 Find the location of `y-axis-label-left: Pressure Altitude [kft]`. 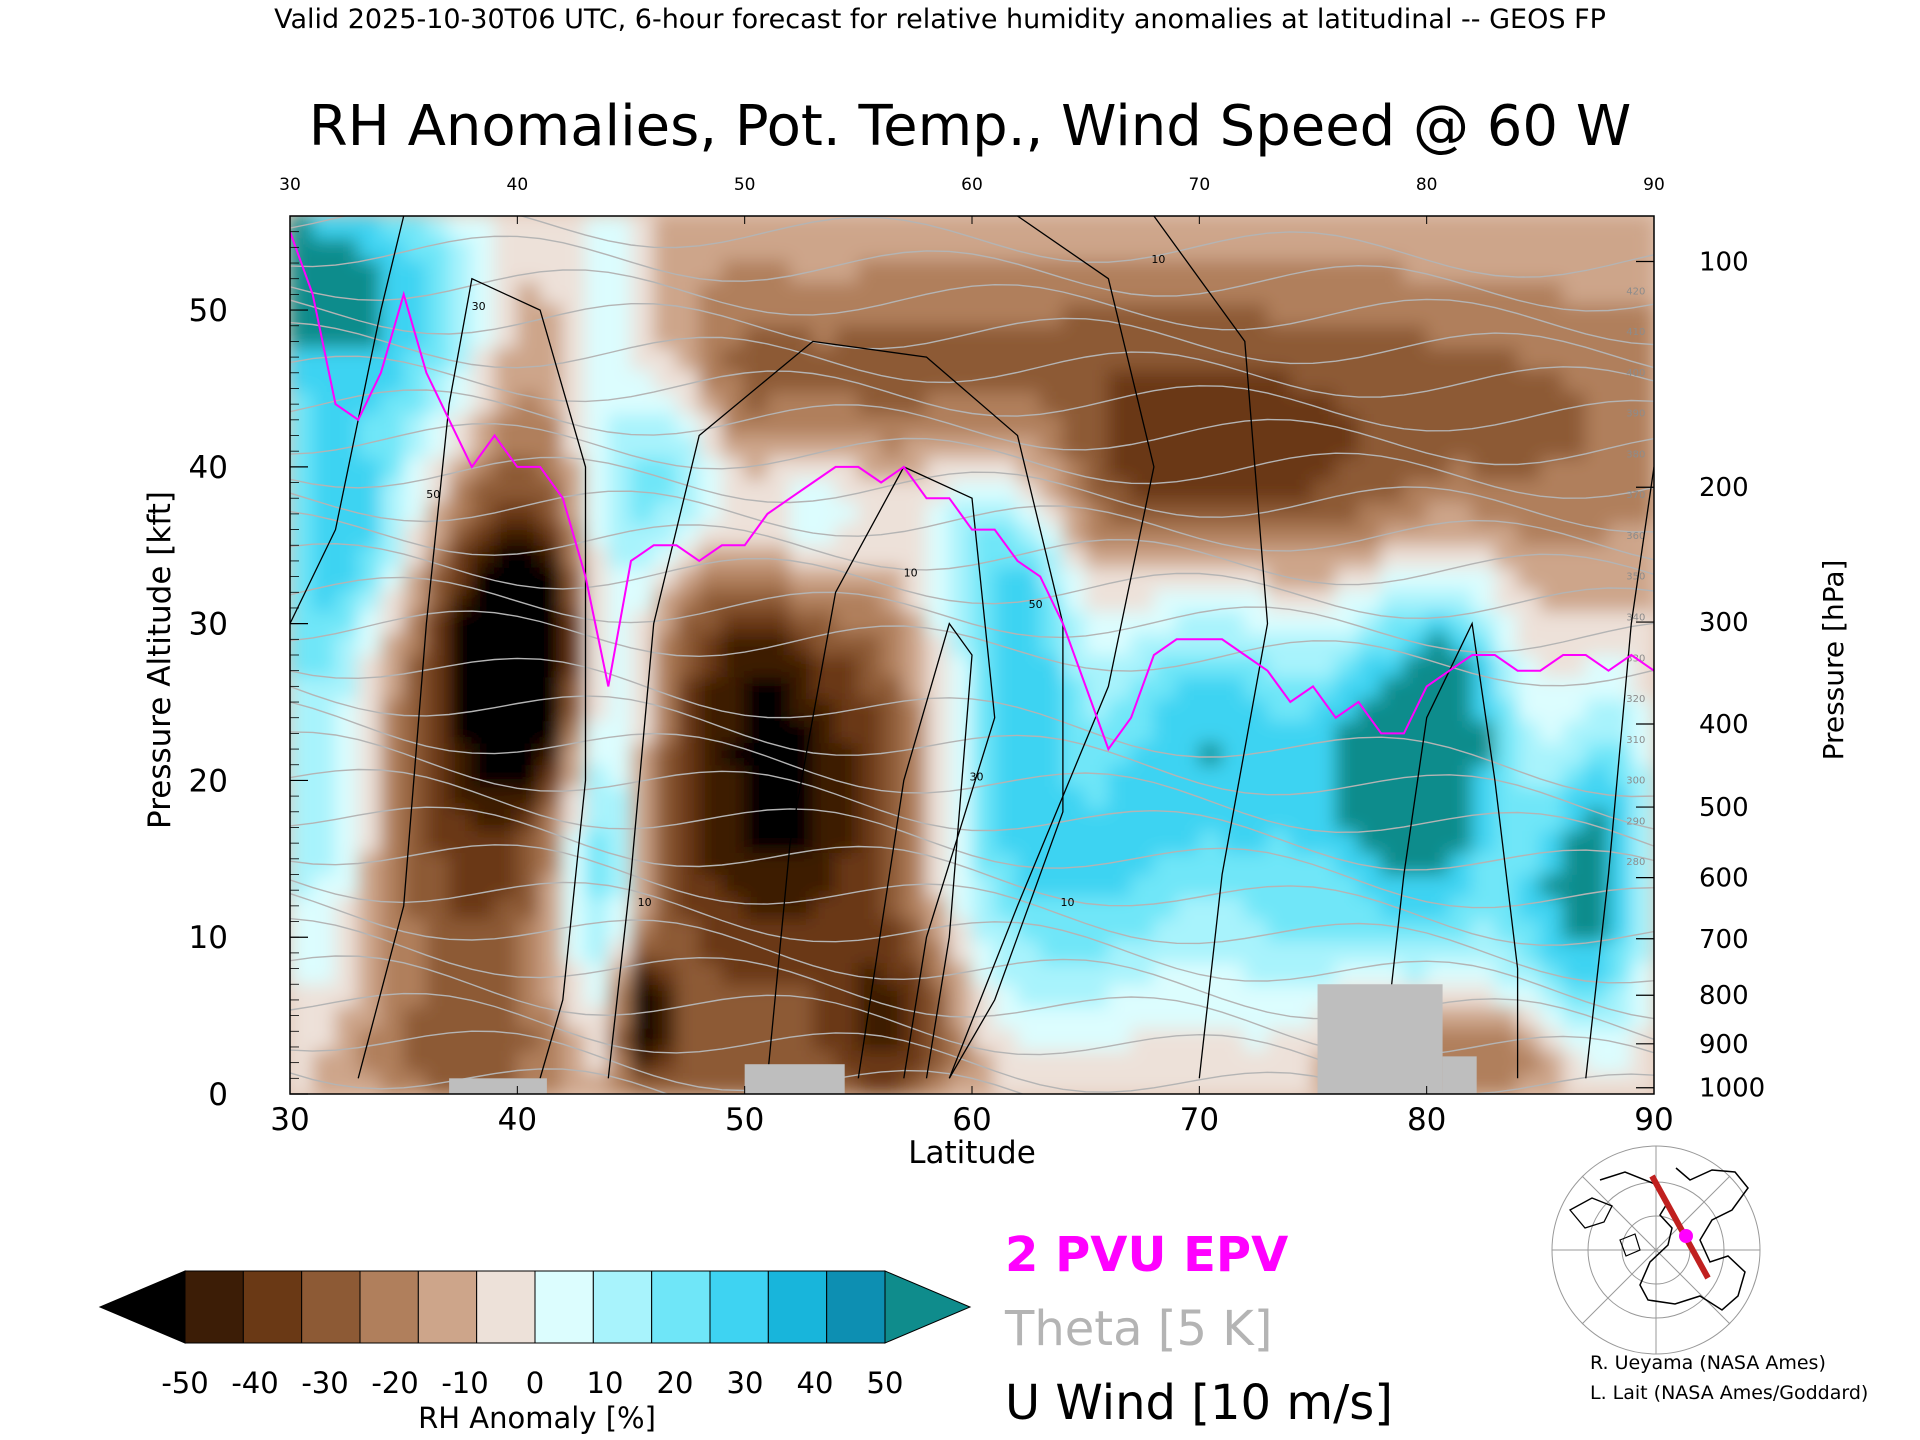

y-axis-label-left: Pressure Altitude [kft] is located at coordinates (160, 660).